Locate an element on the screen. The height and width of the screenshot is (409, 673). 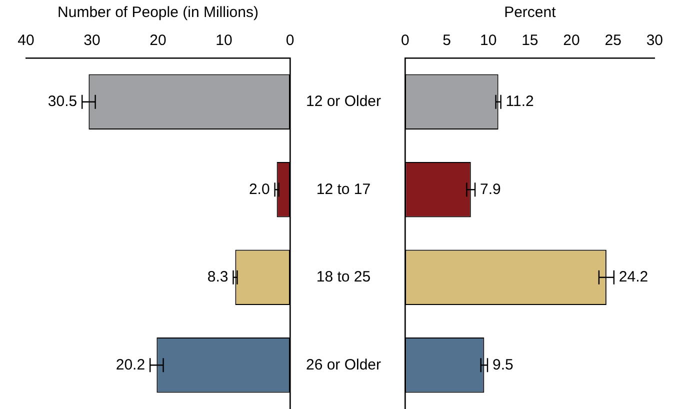
x-axis-title: Percent is located at coordinates (530, 13).